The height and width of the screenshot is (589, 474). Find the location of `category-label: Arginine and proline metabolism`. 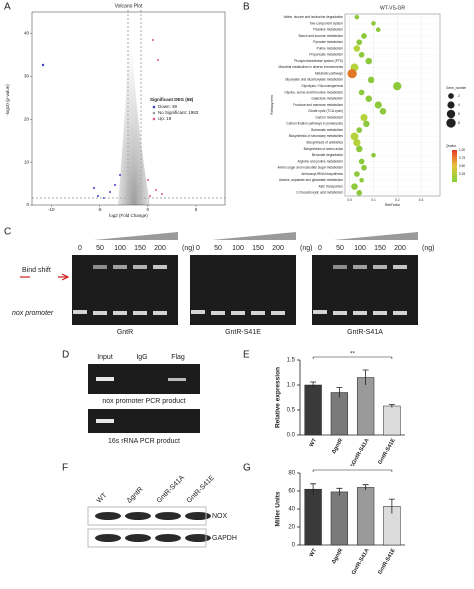

category-label: Arginine and proline metabolism is located at coordinates (320, 161).